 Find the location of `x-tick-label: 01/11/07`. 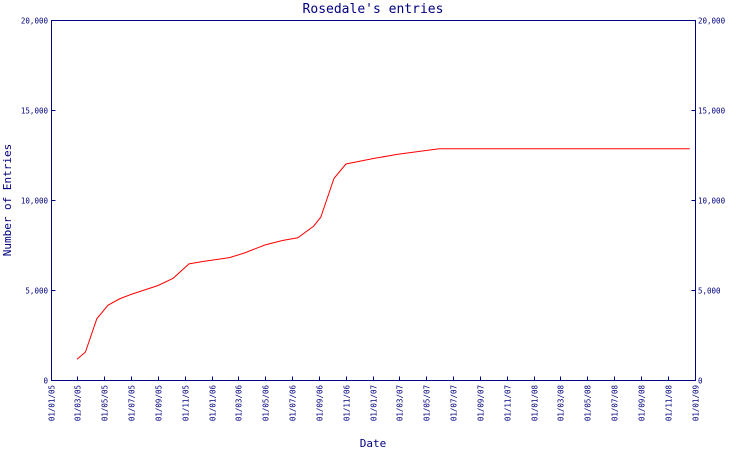

x-tick-label: 01/11/07 is located at coordinates (508, 403).